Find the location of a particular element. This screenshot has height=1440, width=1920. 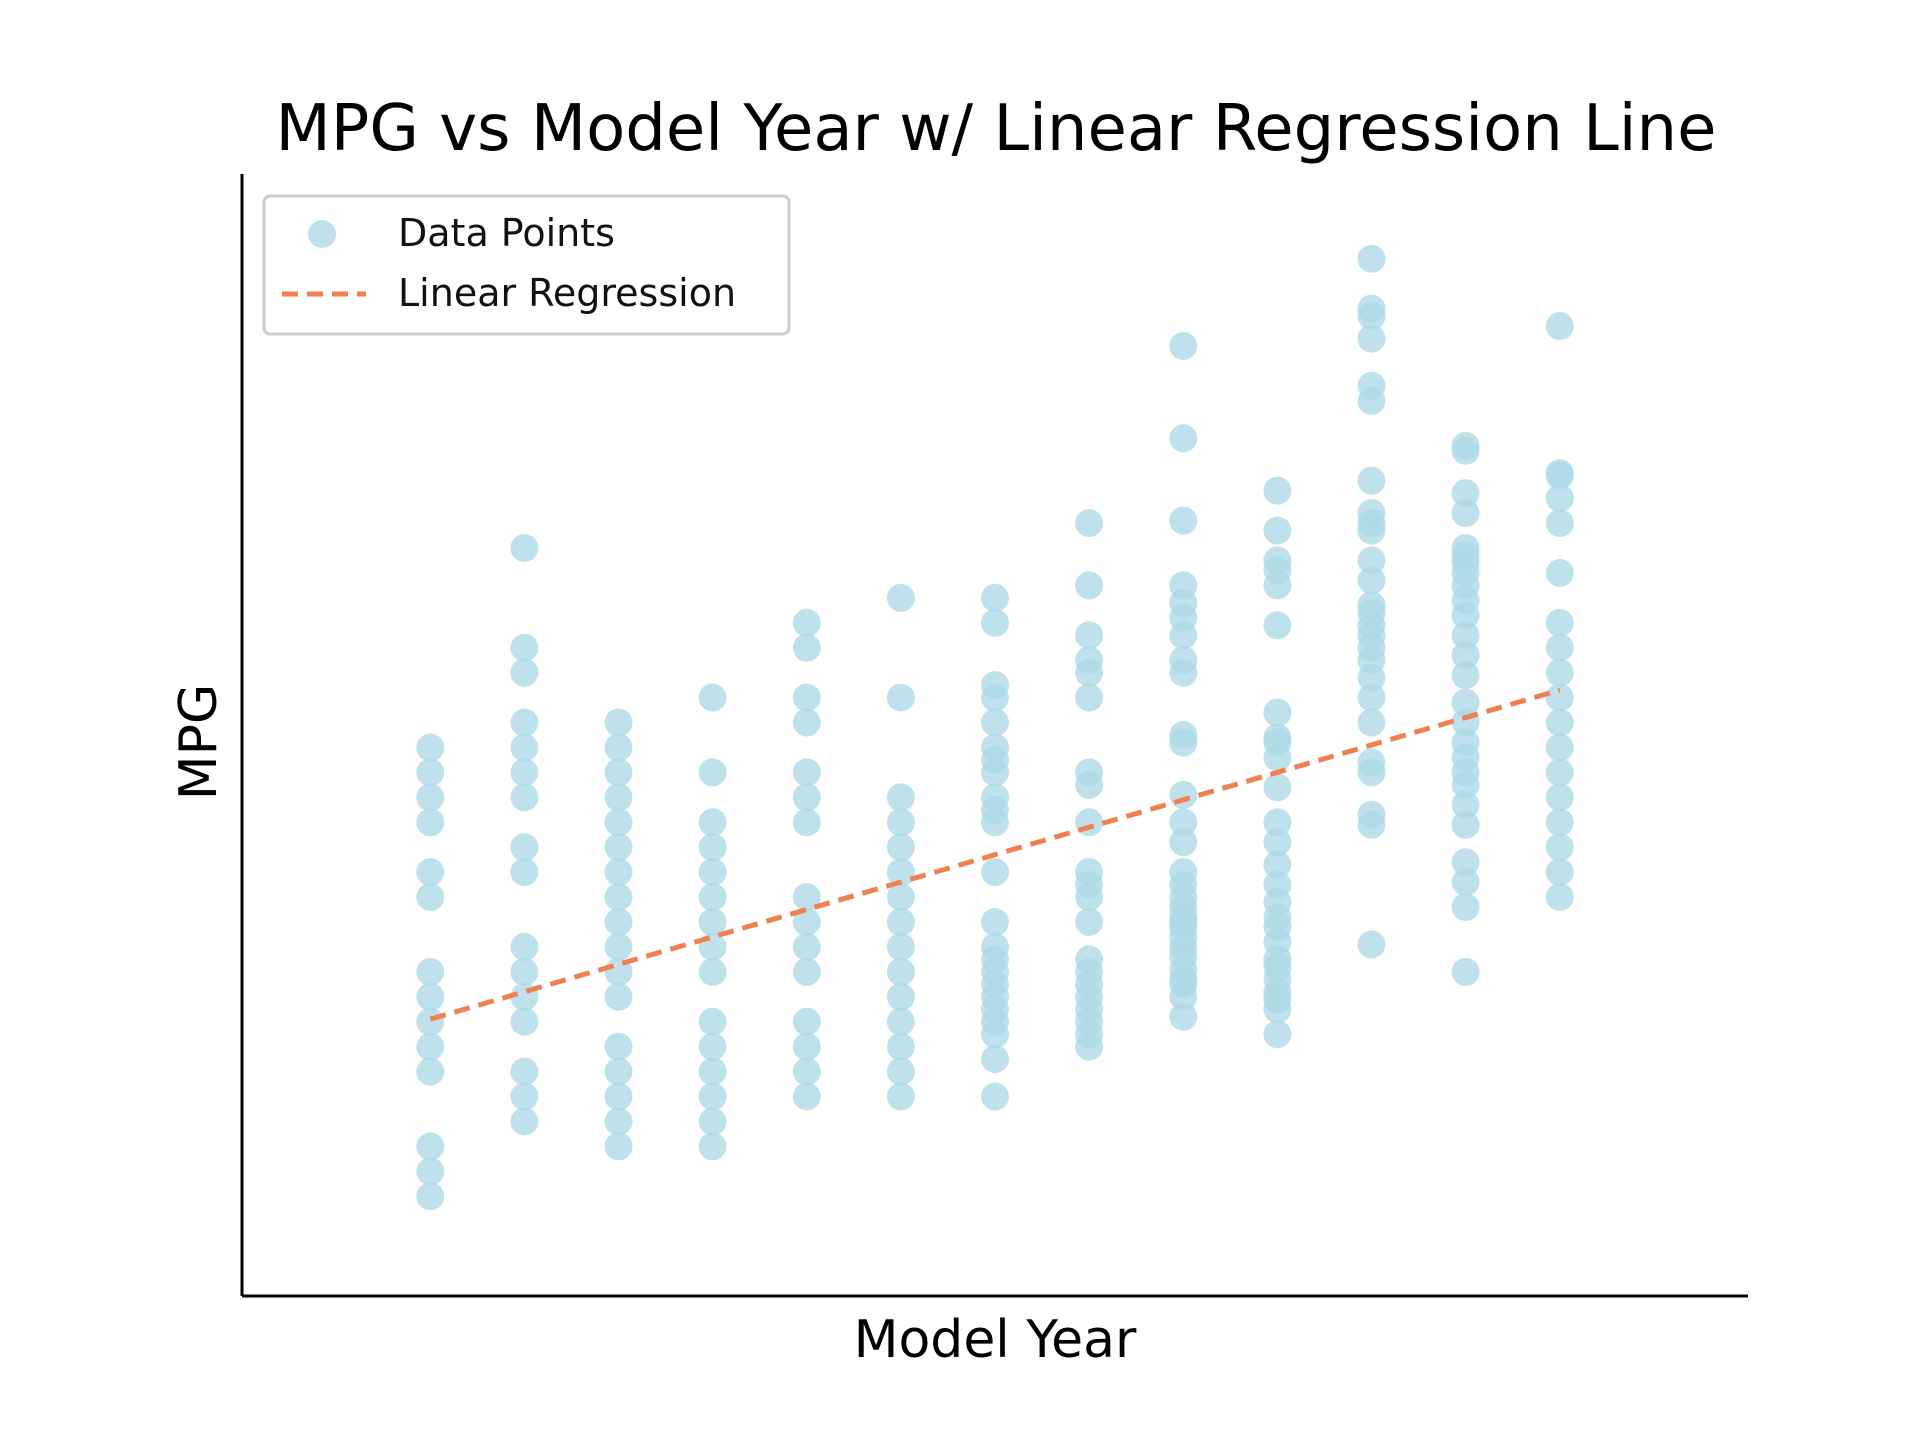

regression-line is located at coordinates (995, 854).